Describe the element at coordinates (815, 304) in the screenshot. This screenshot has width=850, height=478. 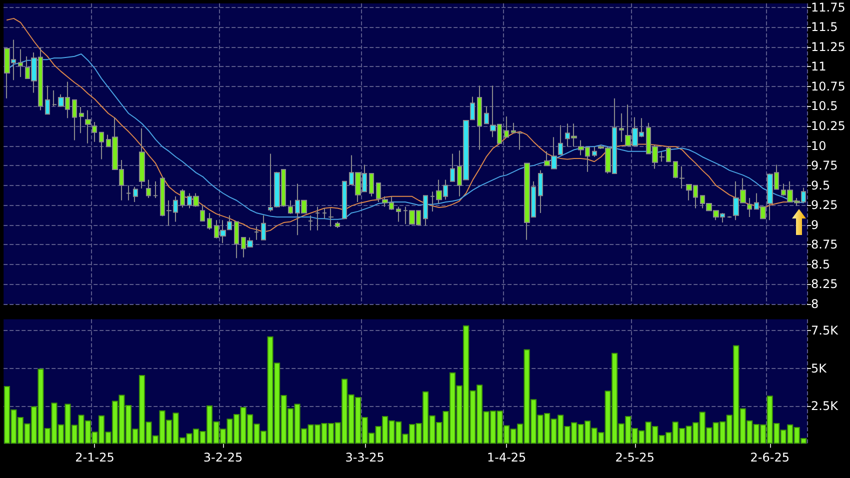
I see `y-tick-label: 8` at that location.